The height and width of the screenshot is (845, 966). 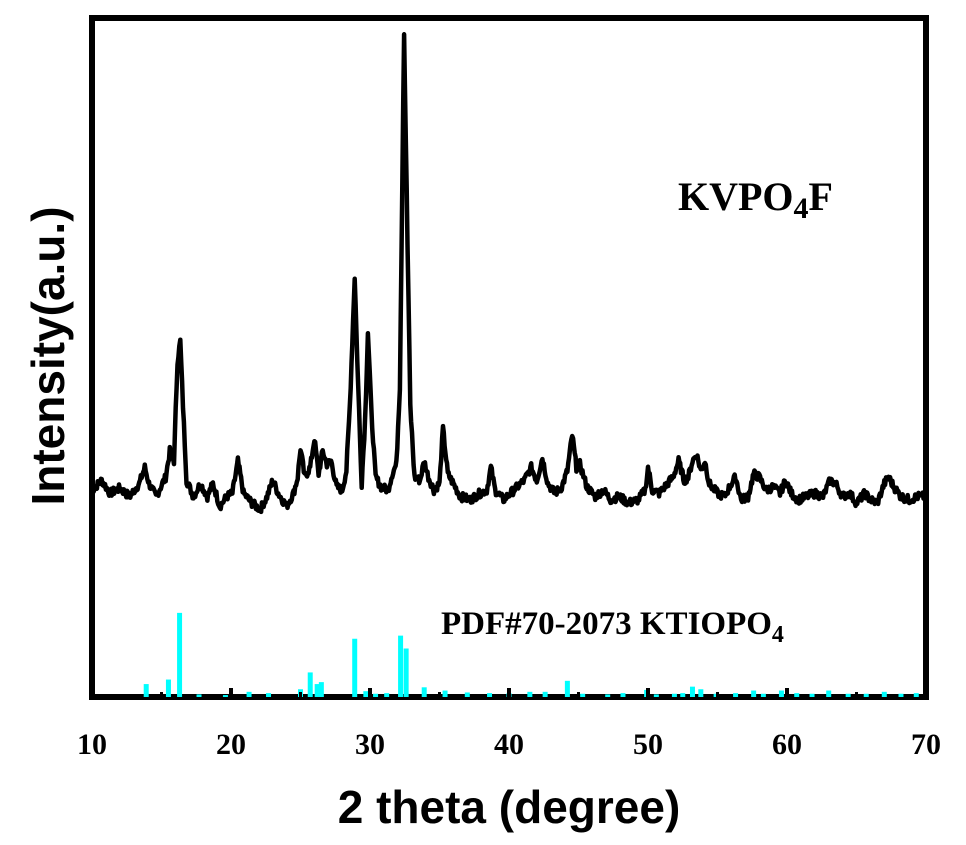 I want to click on x-axis-title: 2 theta (degree), so click(x=509, y=807).